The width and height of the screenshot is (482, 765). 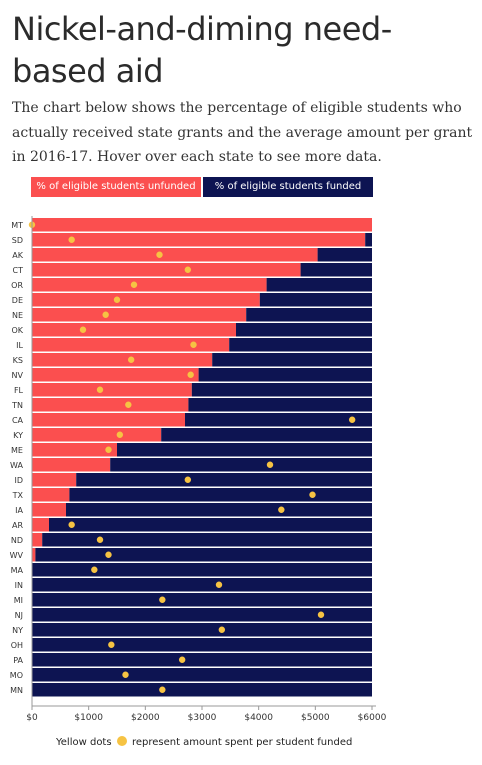 What do you see at coordinates (19, 615) in the screenshot?
I see `state-label: NJ` at bounding box center [19, 615].